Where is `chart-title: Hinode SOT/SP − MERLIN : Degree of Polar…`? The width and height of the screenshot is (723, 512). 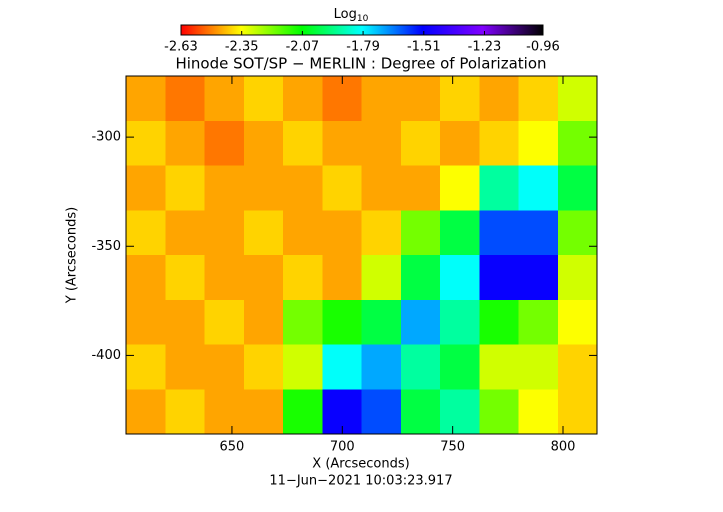 chart-title: Hinode SOT/SP − MERLIN : Degree of Polar… is located at coordinates (360, 64).